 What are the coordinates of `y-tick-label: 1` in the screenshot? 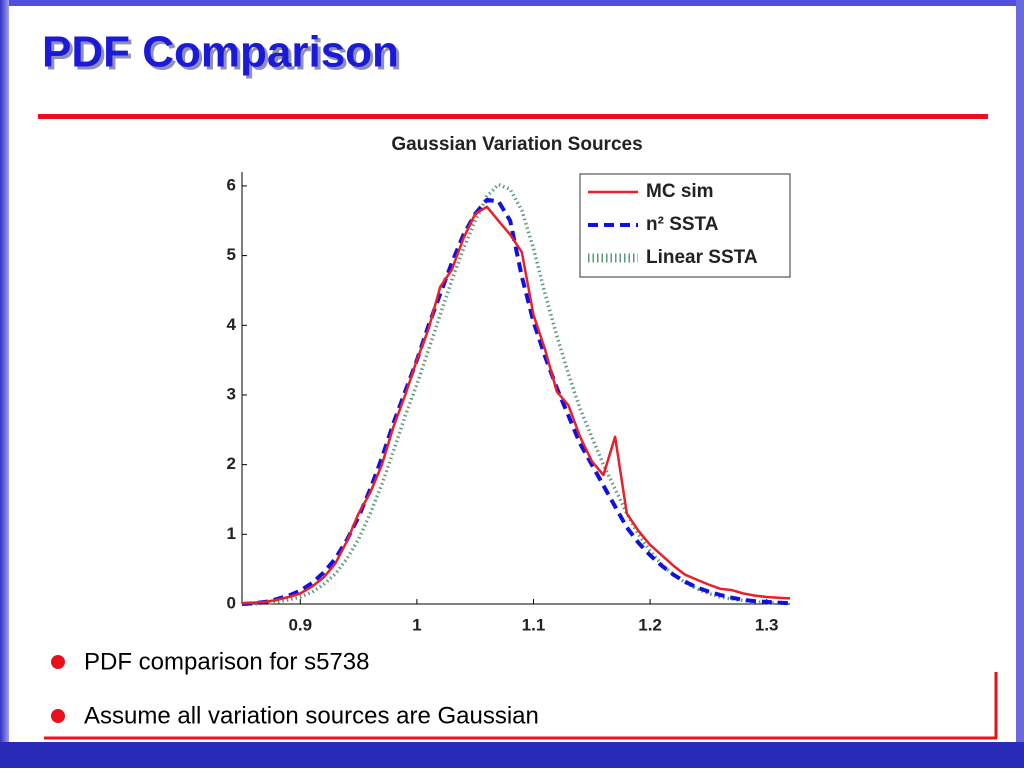 It's located at (231, 533).